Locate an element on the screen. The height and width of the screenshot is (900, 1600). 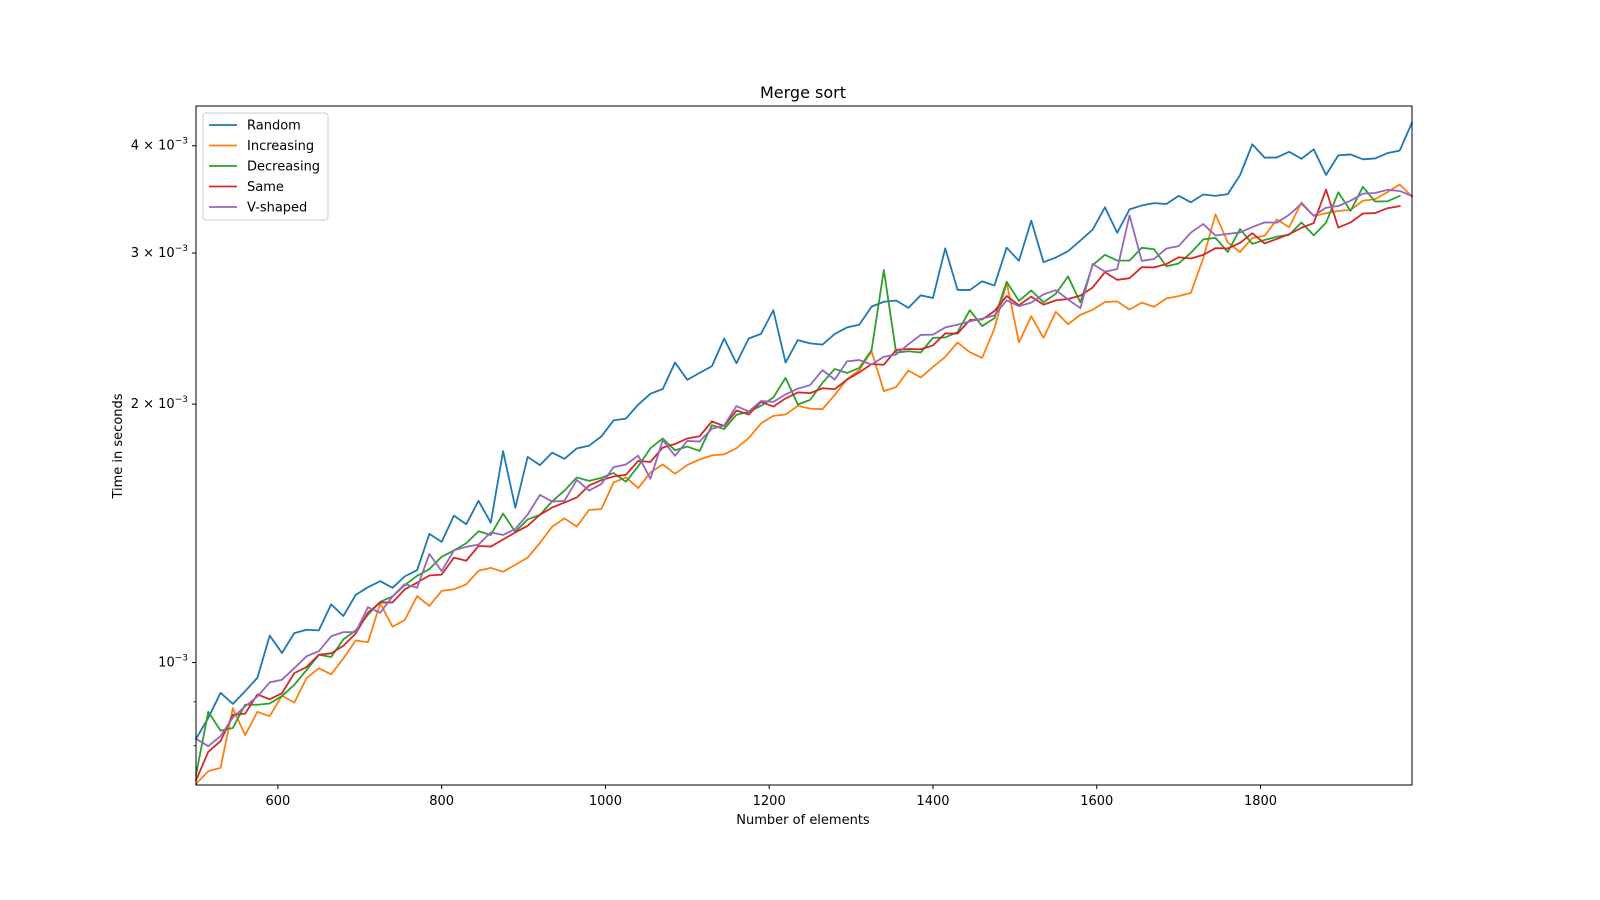
legend-label: Same is located at coordinates (265, 187).